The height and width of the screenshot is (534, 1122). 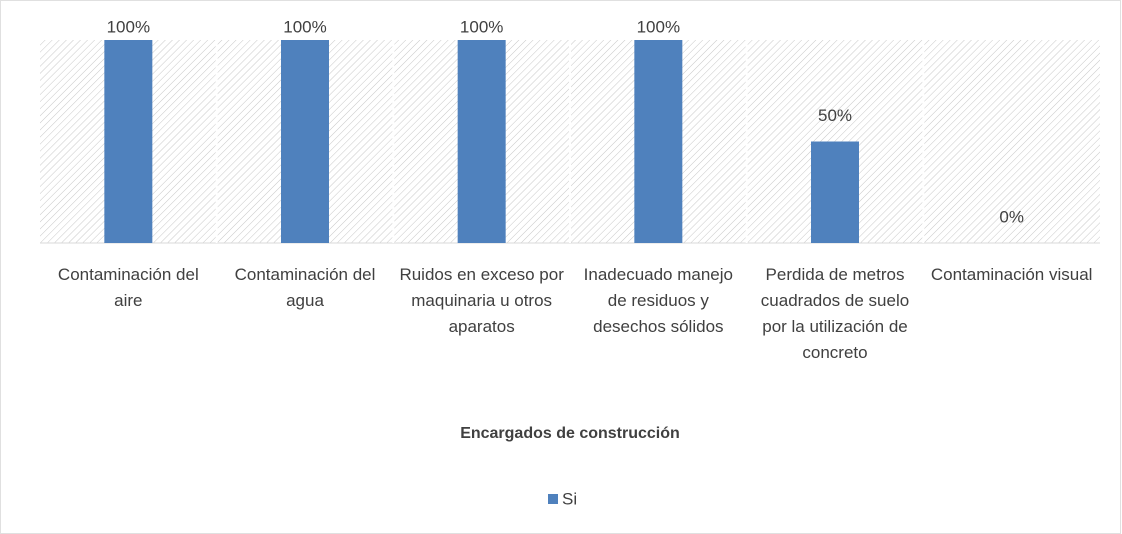 I want to click on data-label: 0%, so click(x=1011, y=216).